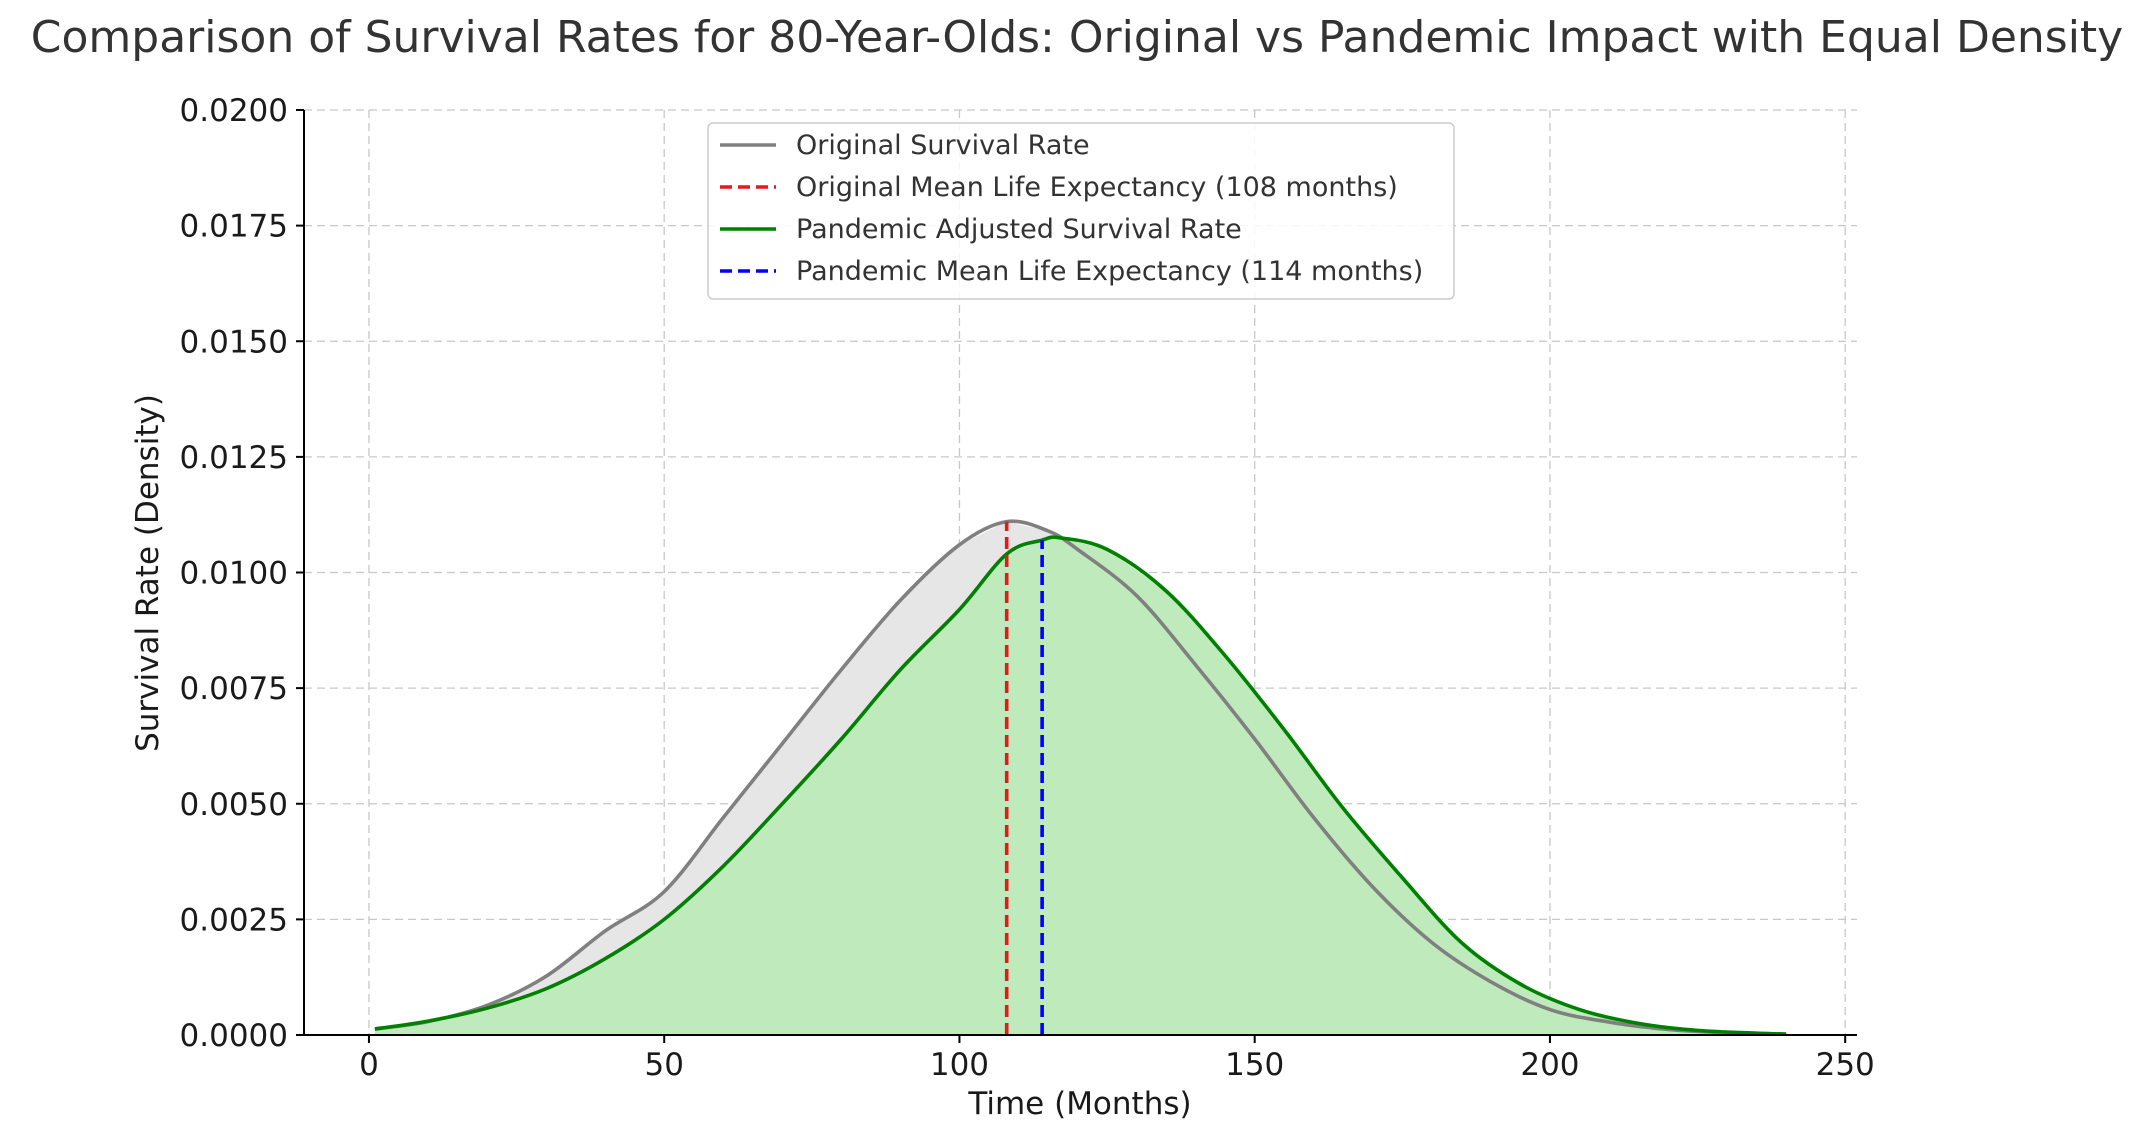  What do you see at coordinates (1019, 229) in the screenshot?
I see `legend-label: Pandemic Adjusted Survival Rate` at bounding box center [1019, 229].